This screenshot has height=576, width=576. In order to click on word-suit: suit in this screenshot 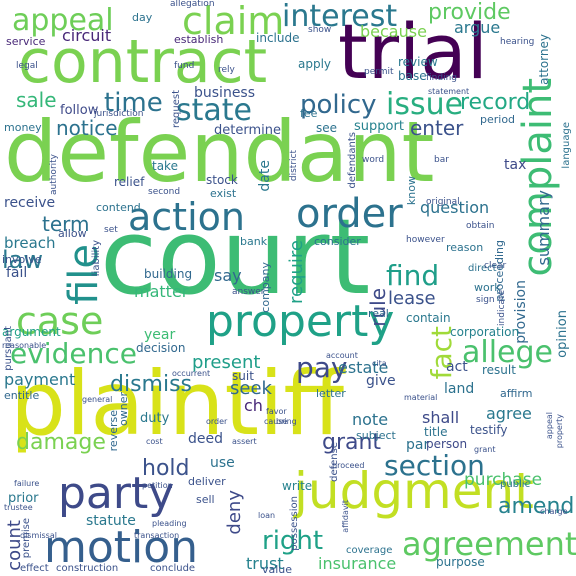, I will do `click(243, 376)`.